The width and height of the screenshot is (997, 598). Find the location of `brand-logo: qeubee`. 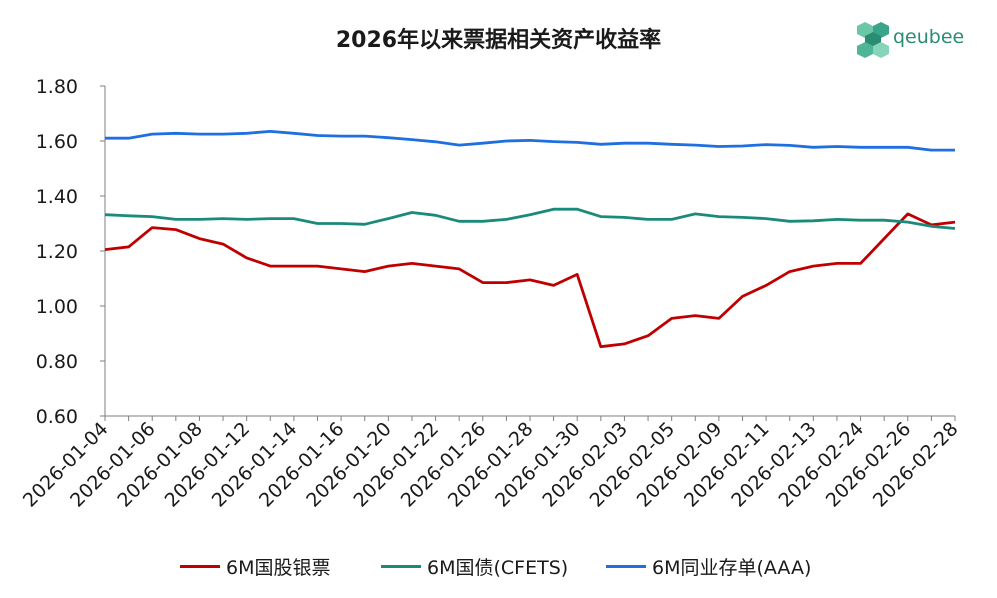

brand-logo: qeubee is located at coordinates (915, 40).